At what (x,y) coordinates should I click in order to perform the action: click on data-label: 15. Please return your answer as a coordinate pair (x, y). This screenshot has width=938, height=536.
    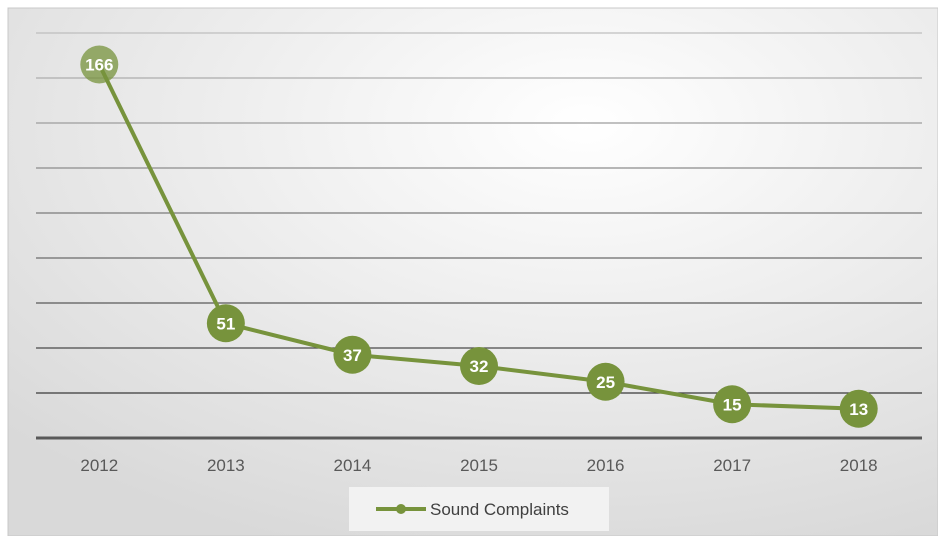
    Looking at the image, I should click on (732, 404).